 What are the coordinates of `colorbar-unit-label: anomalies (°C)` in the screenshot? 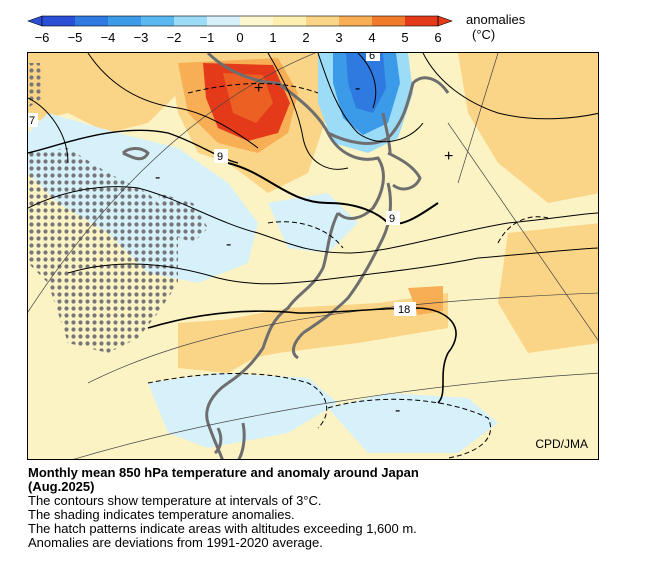 It's located at (495, 27).